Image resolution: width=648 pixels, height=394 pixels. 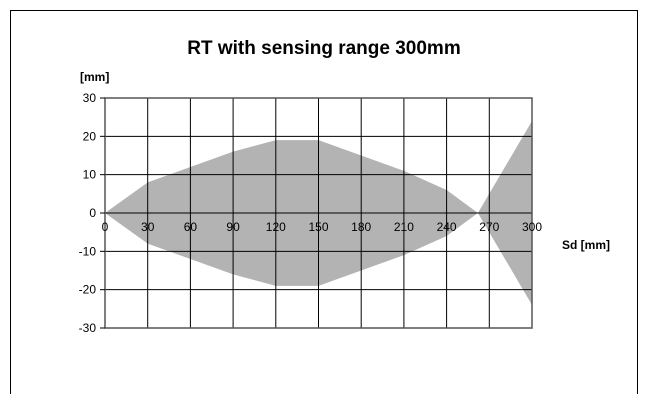 What do you see at coordinates (276, 227) in the screenshot?
I see `x-tick-label: 120` at bounding box center [276, 227].